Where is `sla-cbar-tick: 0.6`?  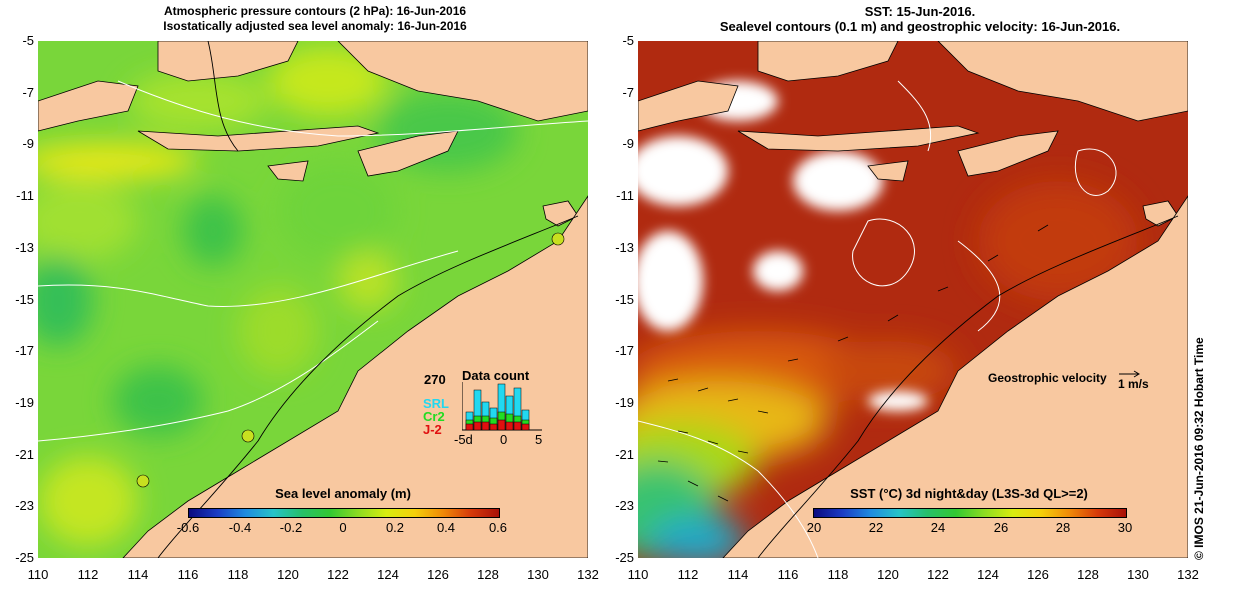 sla-cbar-tick: 0.6 is located at coordinates (498, 527).